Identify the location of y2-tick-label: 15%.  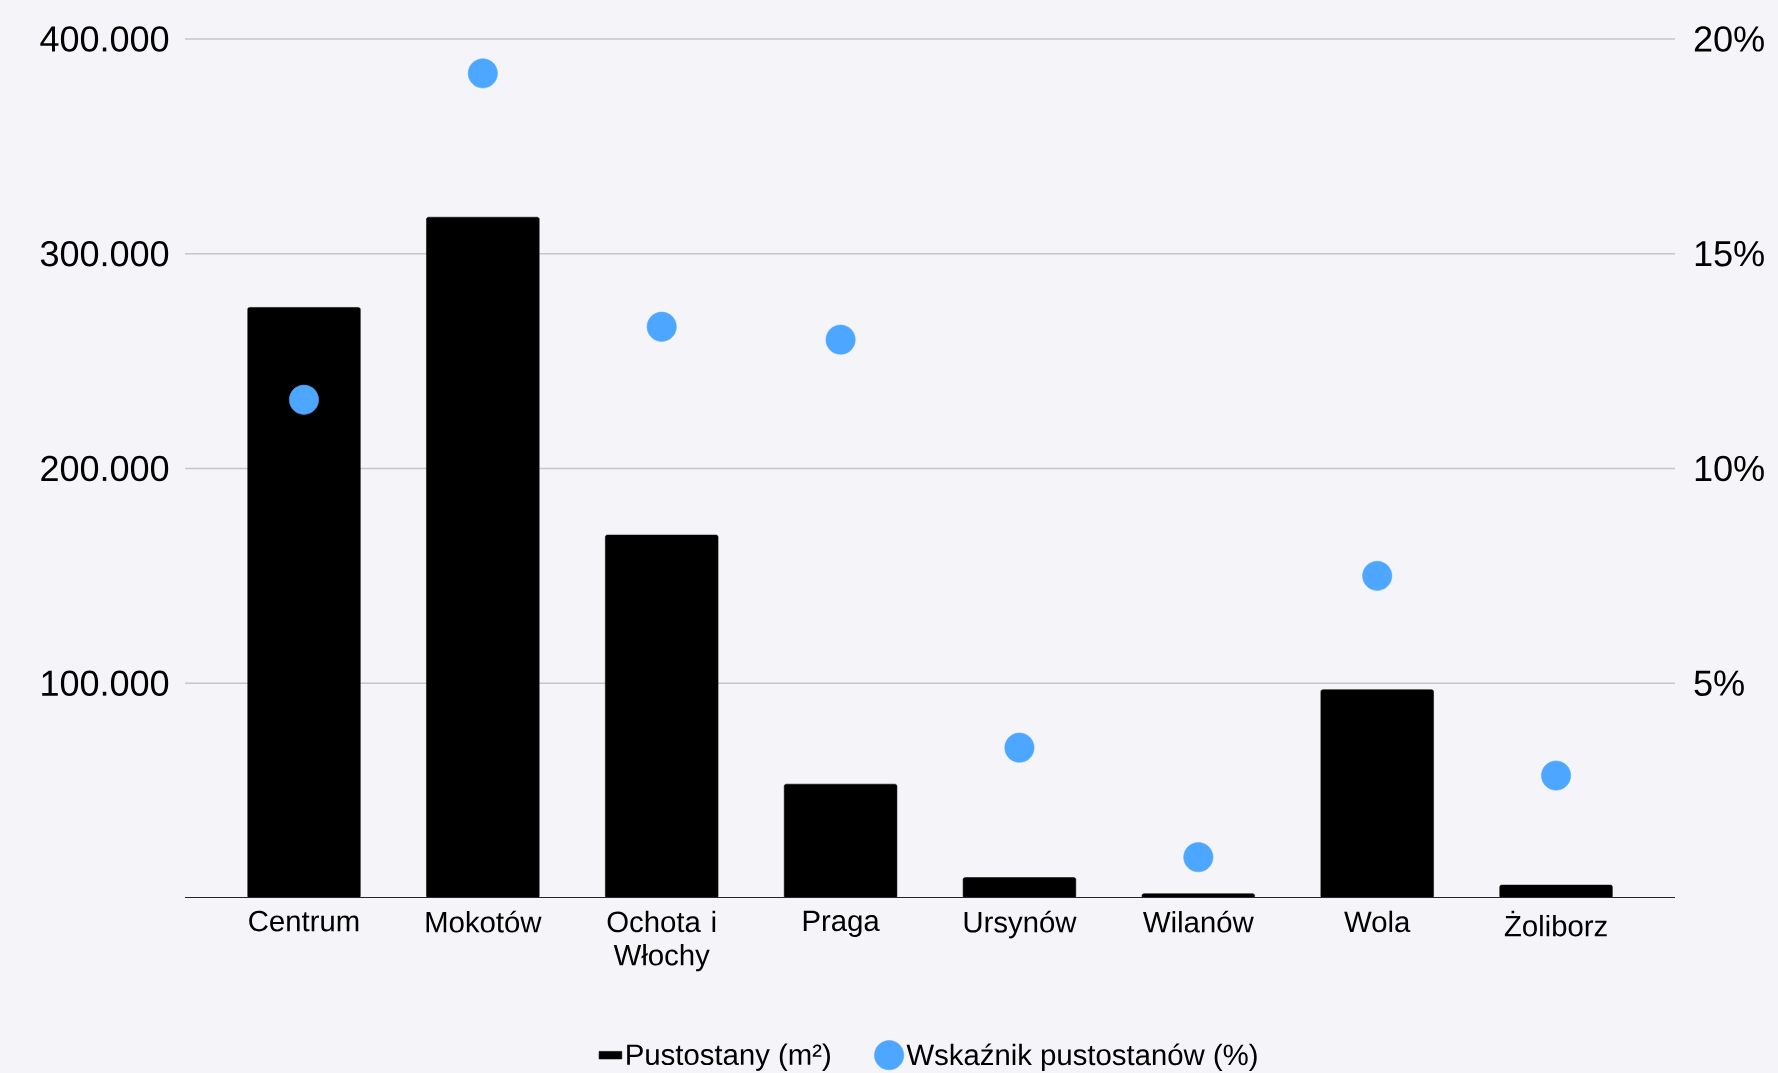
(1729, 254).